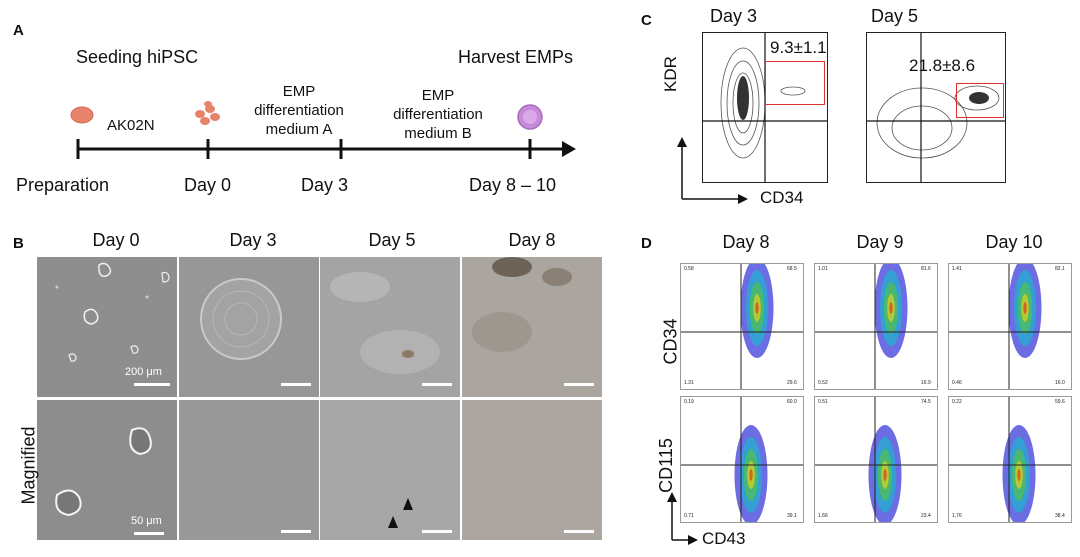 Image resolution: width=1080 pixels, height=557 pixels. Describe the element at coordinates (532, 470) in the screenshot. I see `micrograph-day8-magnified` at that location.